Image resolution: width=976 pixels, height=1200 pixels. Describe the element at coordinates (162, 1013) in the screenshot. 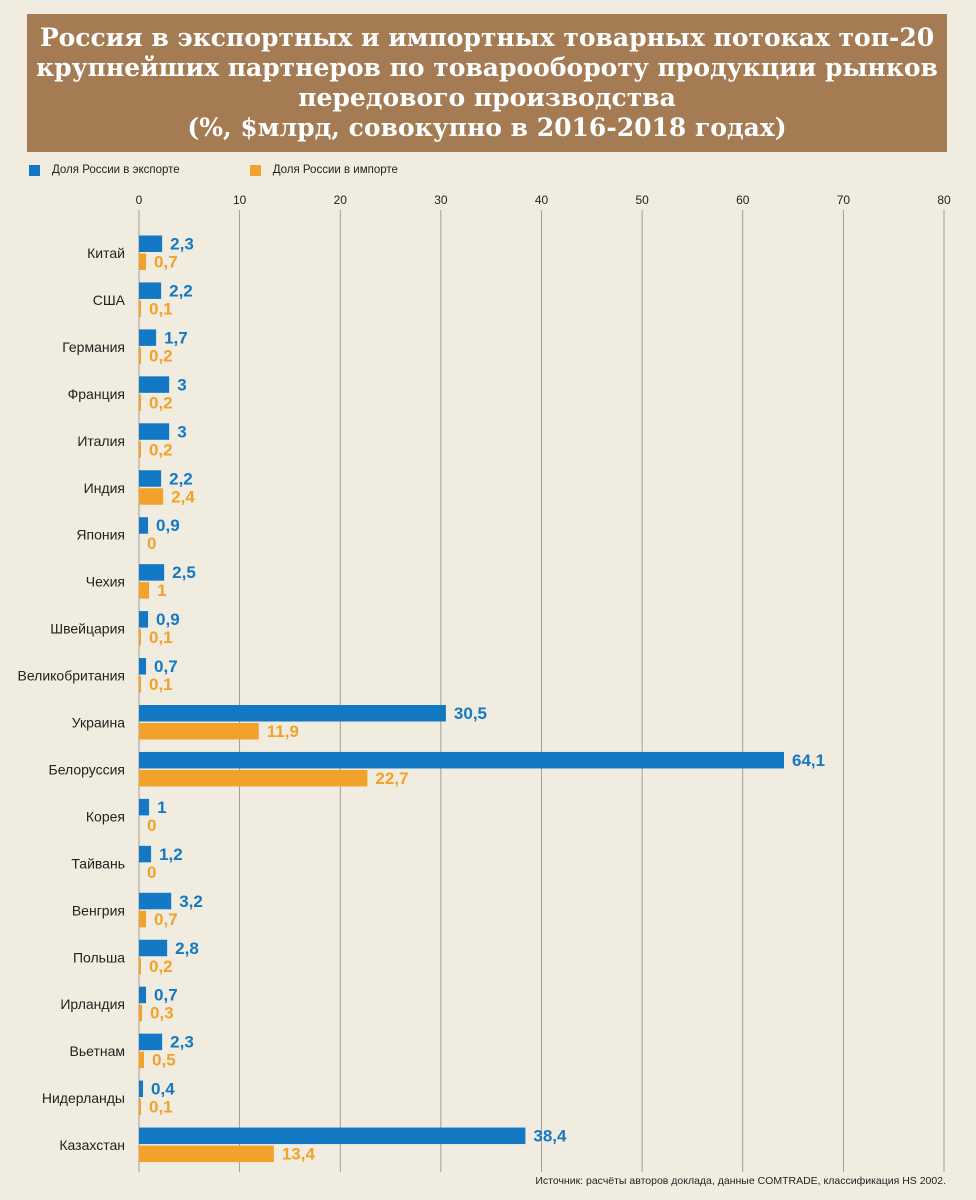

I see `import-value-label-16: 0,3` at that location.